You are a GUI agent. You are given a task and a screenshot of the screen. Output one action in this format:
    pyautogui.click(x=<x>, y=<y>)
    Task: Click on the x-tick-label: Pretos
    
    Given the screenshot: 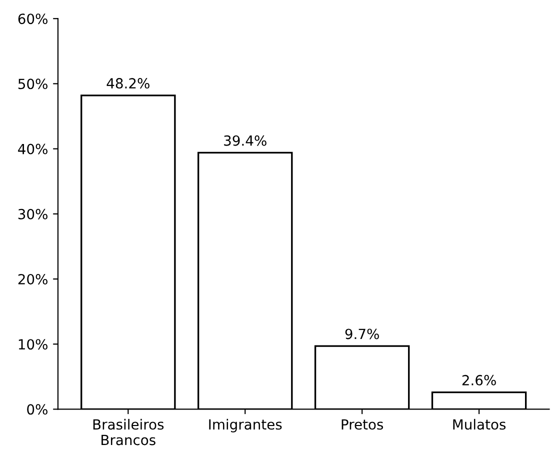 What is the action you would take?
    pyautogui.click(x=363, y=424)
    